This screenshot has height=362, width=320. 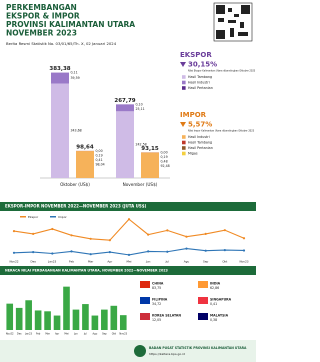 What do you see at coordinates (59, 69) in the screenshot?
I see `total-label: 383,38` at bounding box center [59, 69].